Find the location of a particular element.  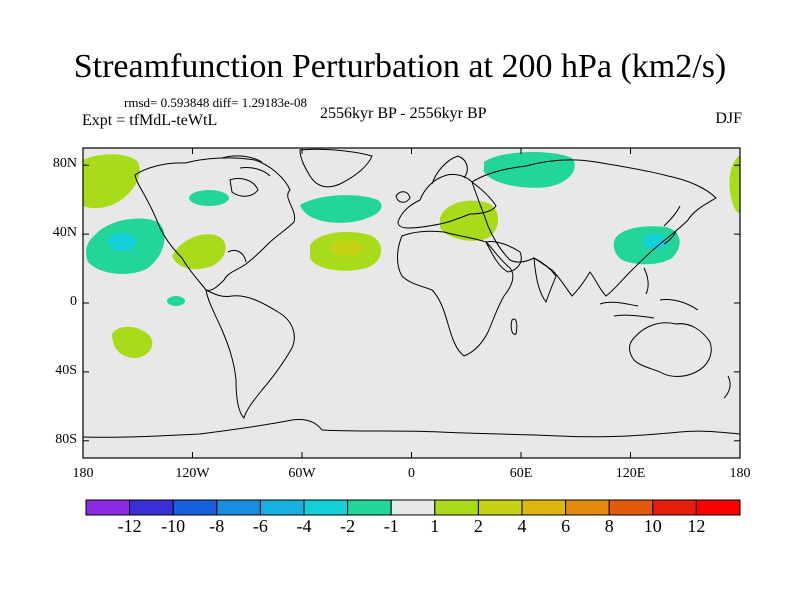

colorbar-label: -12 is located at coordinates (129, 526).